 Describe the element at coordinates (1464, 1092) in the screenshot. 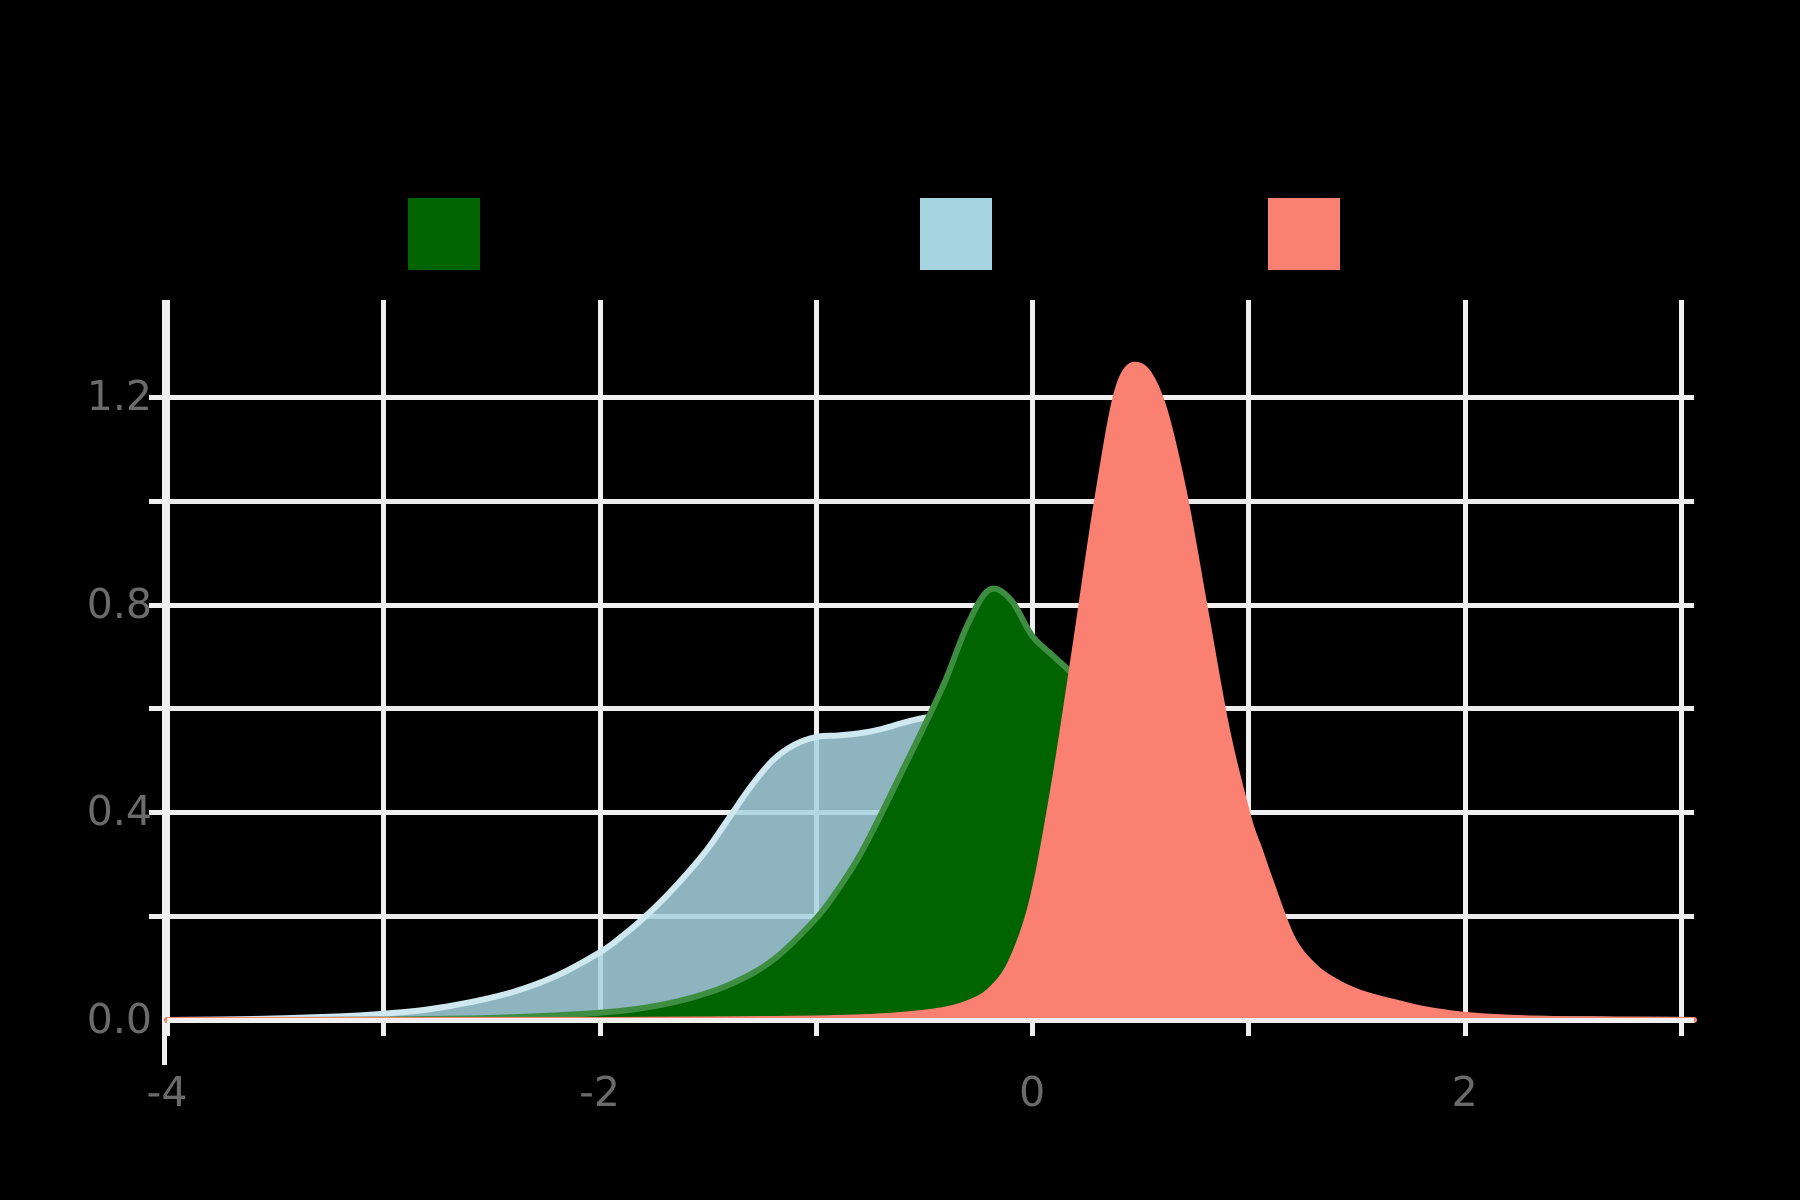

I see `x-tick-label: 2` at that location.